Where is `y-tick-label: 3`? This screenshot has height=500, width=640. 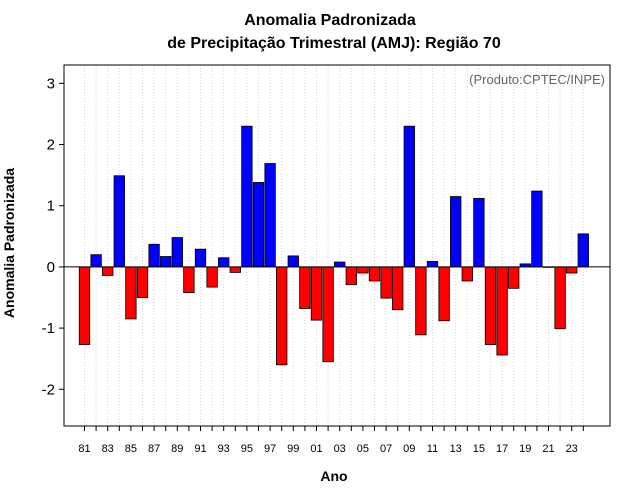
y-tick-label: 3 is located at coordinates (51, 83).